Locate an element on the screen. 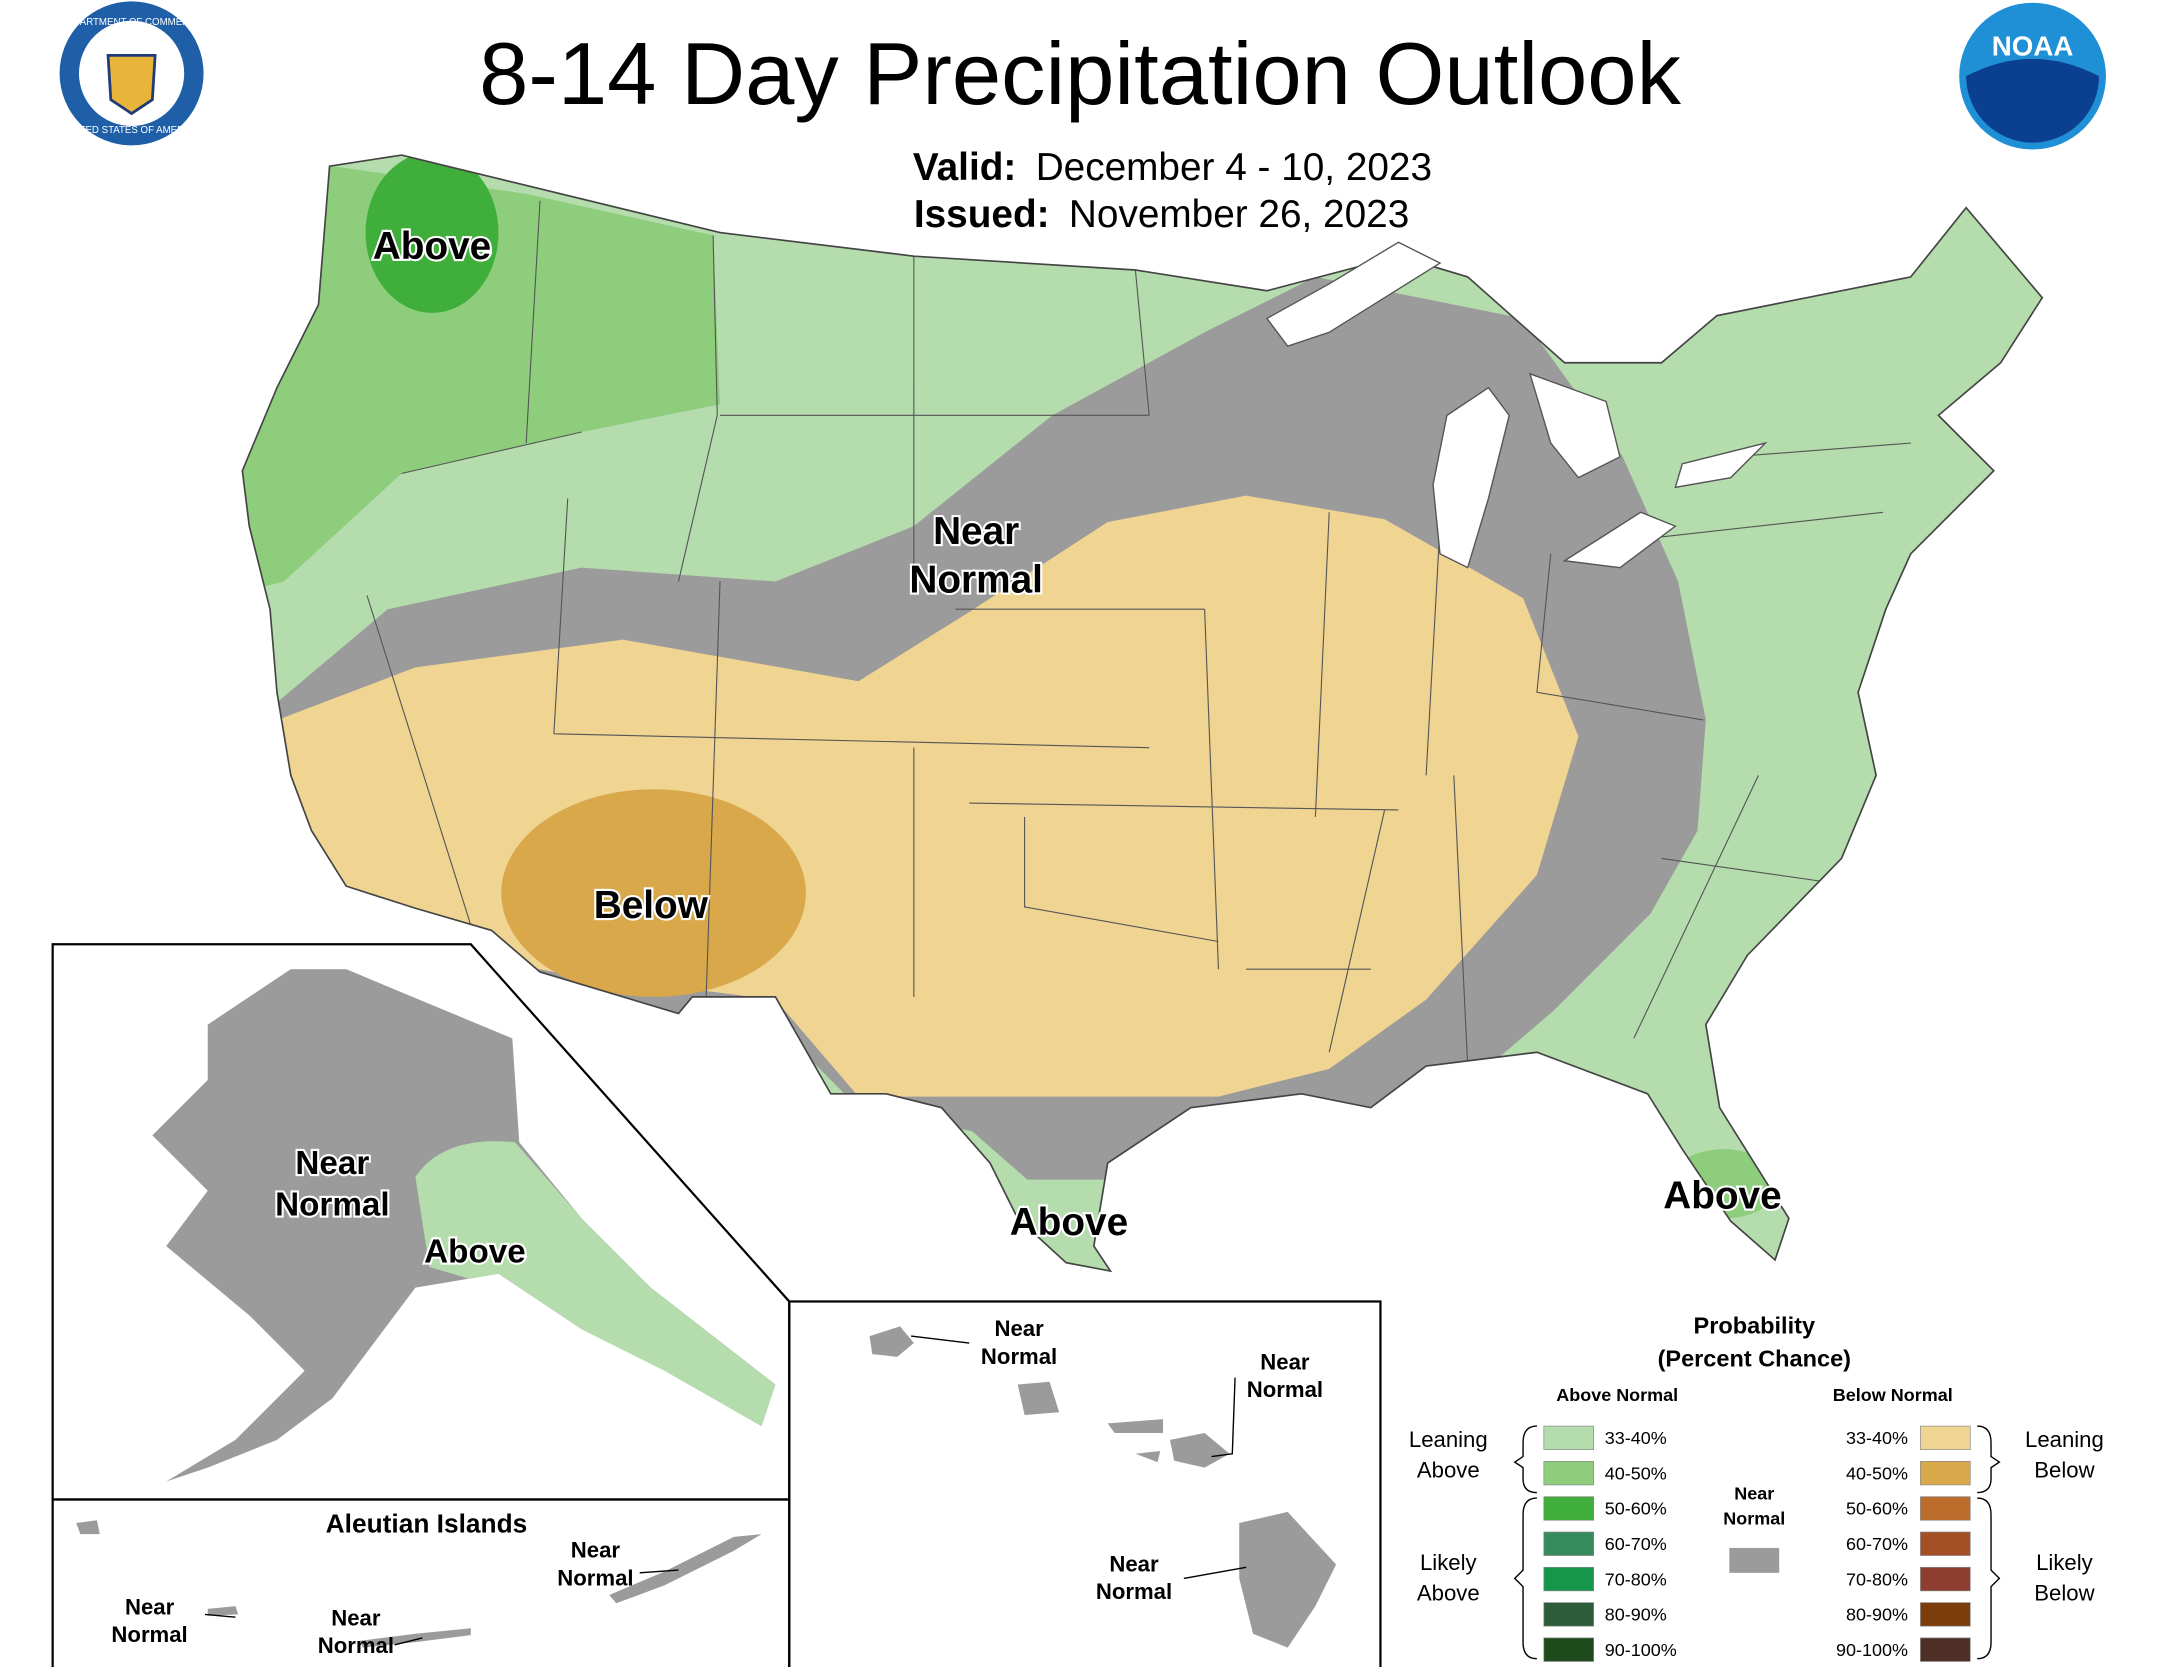  legend-bracket is located at coordinates (1757, 1542).